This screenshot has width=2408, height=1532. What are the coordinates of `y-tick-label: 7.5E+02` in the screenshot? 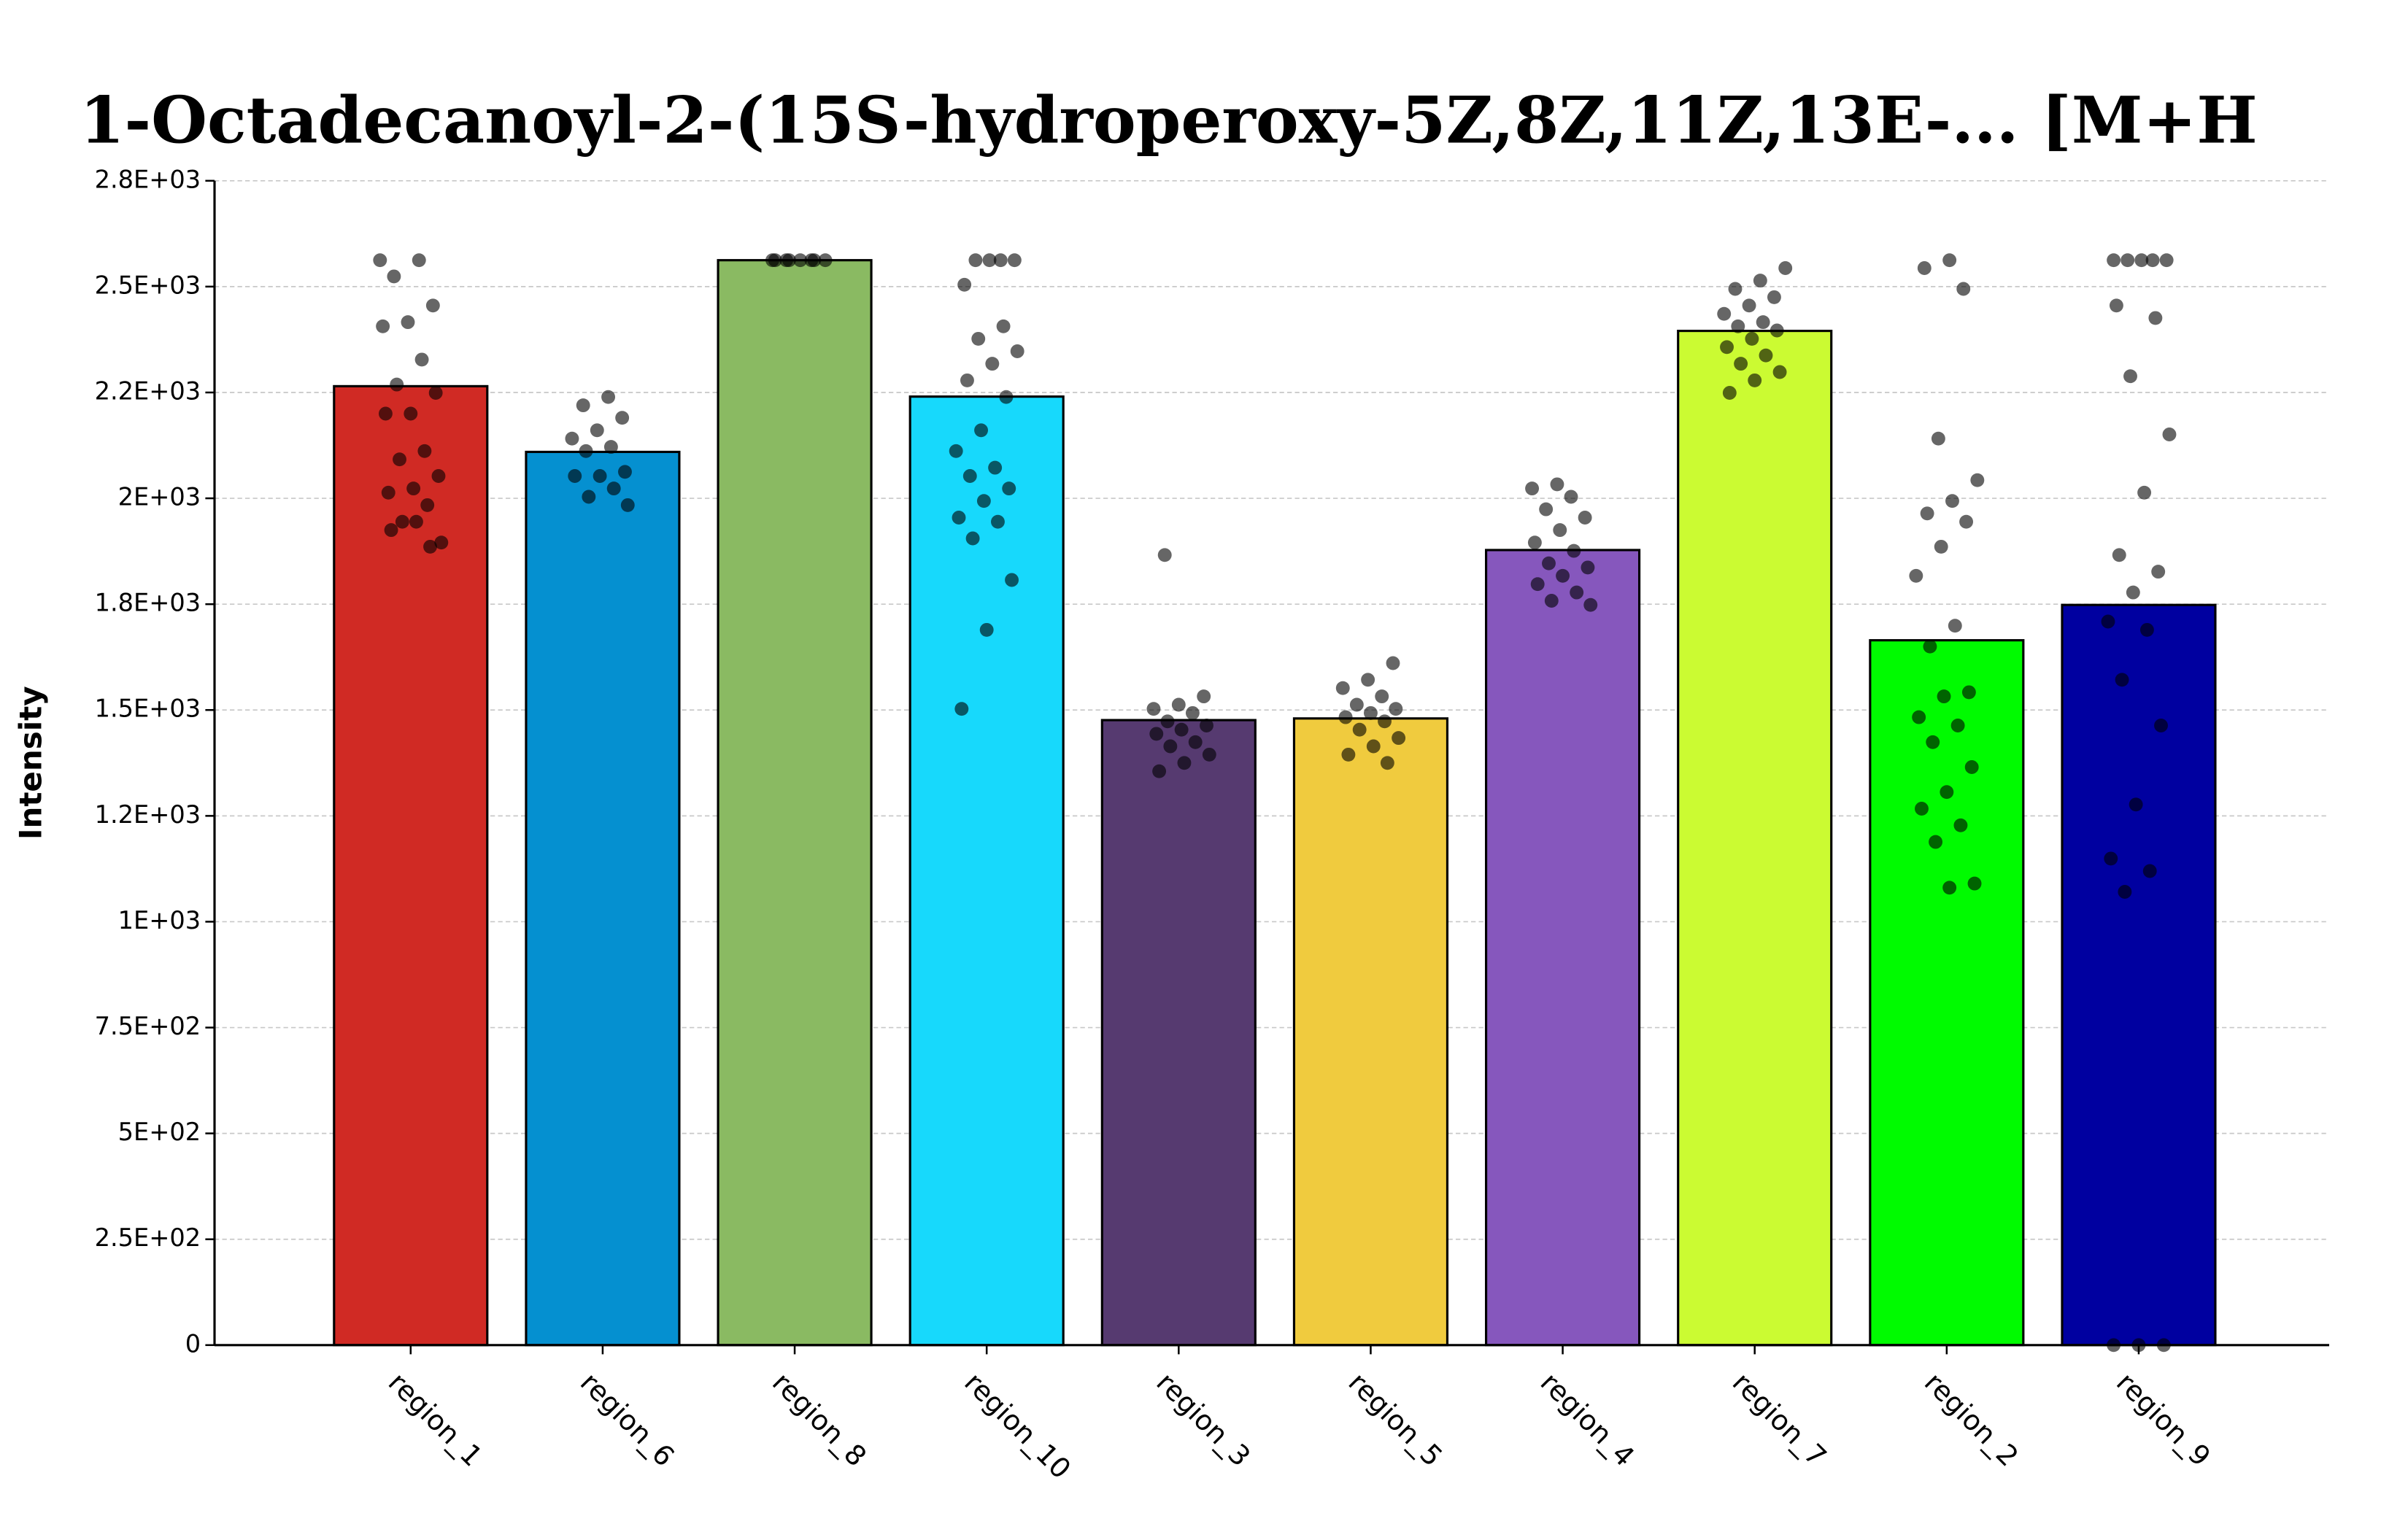 It's located at (148, 1026).